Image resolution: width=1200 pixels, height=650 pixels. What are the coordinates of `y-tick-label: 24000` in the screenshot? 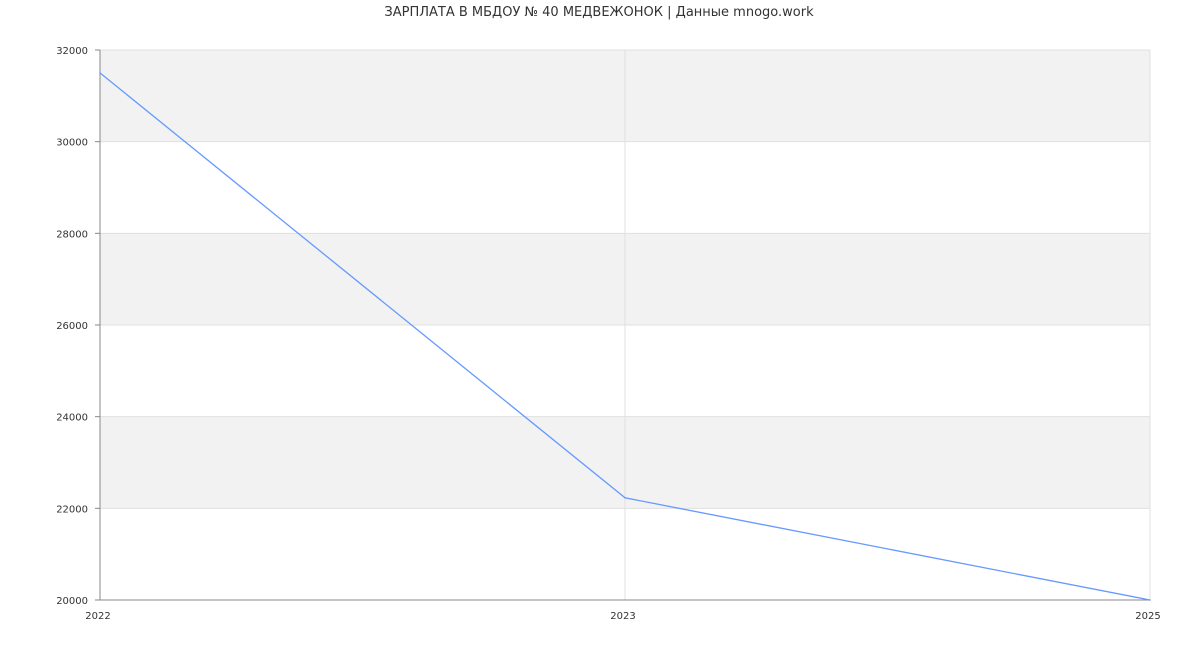 It's located at (72, 418).